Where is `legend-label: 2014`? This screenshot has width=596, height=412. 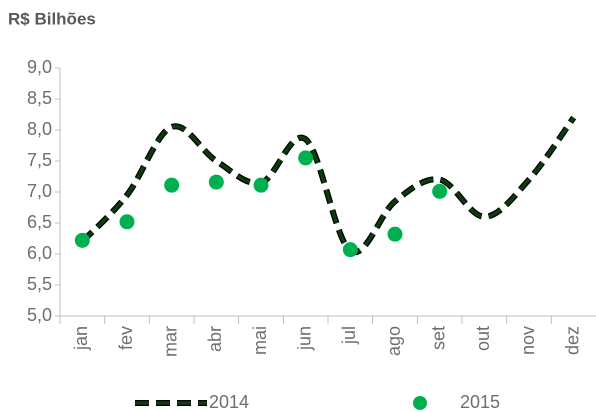
legend-label: 2014 is located at coordinates (229, 402).